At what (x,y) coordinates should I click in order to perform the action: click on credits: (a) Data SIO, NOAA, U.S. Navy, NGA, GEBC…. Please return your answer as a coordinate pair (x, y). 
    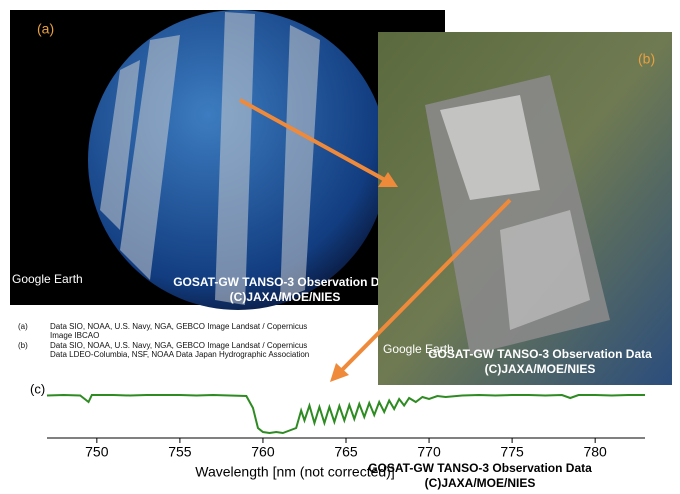
    Looking at the image, I should click on (163, 340).